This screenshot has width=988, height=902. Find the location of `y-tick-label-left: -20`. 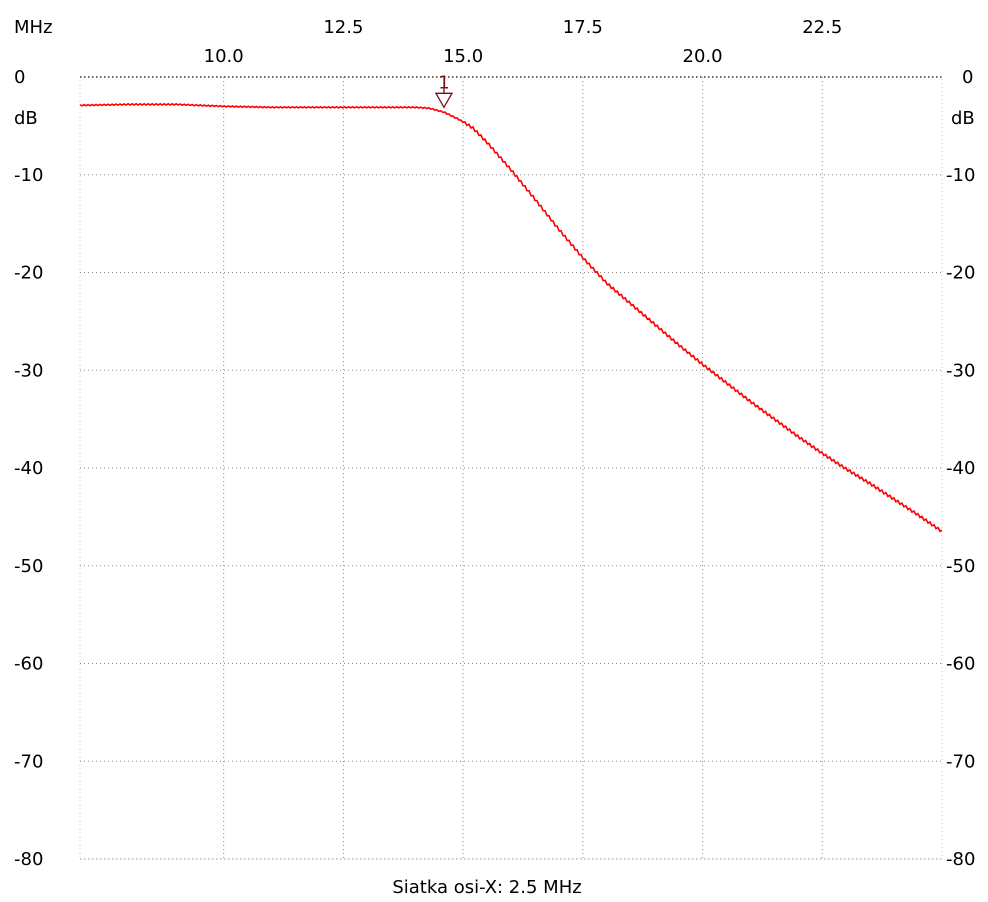

y-tick-label-left: -20 is located at coordinates (28, 273).